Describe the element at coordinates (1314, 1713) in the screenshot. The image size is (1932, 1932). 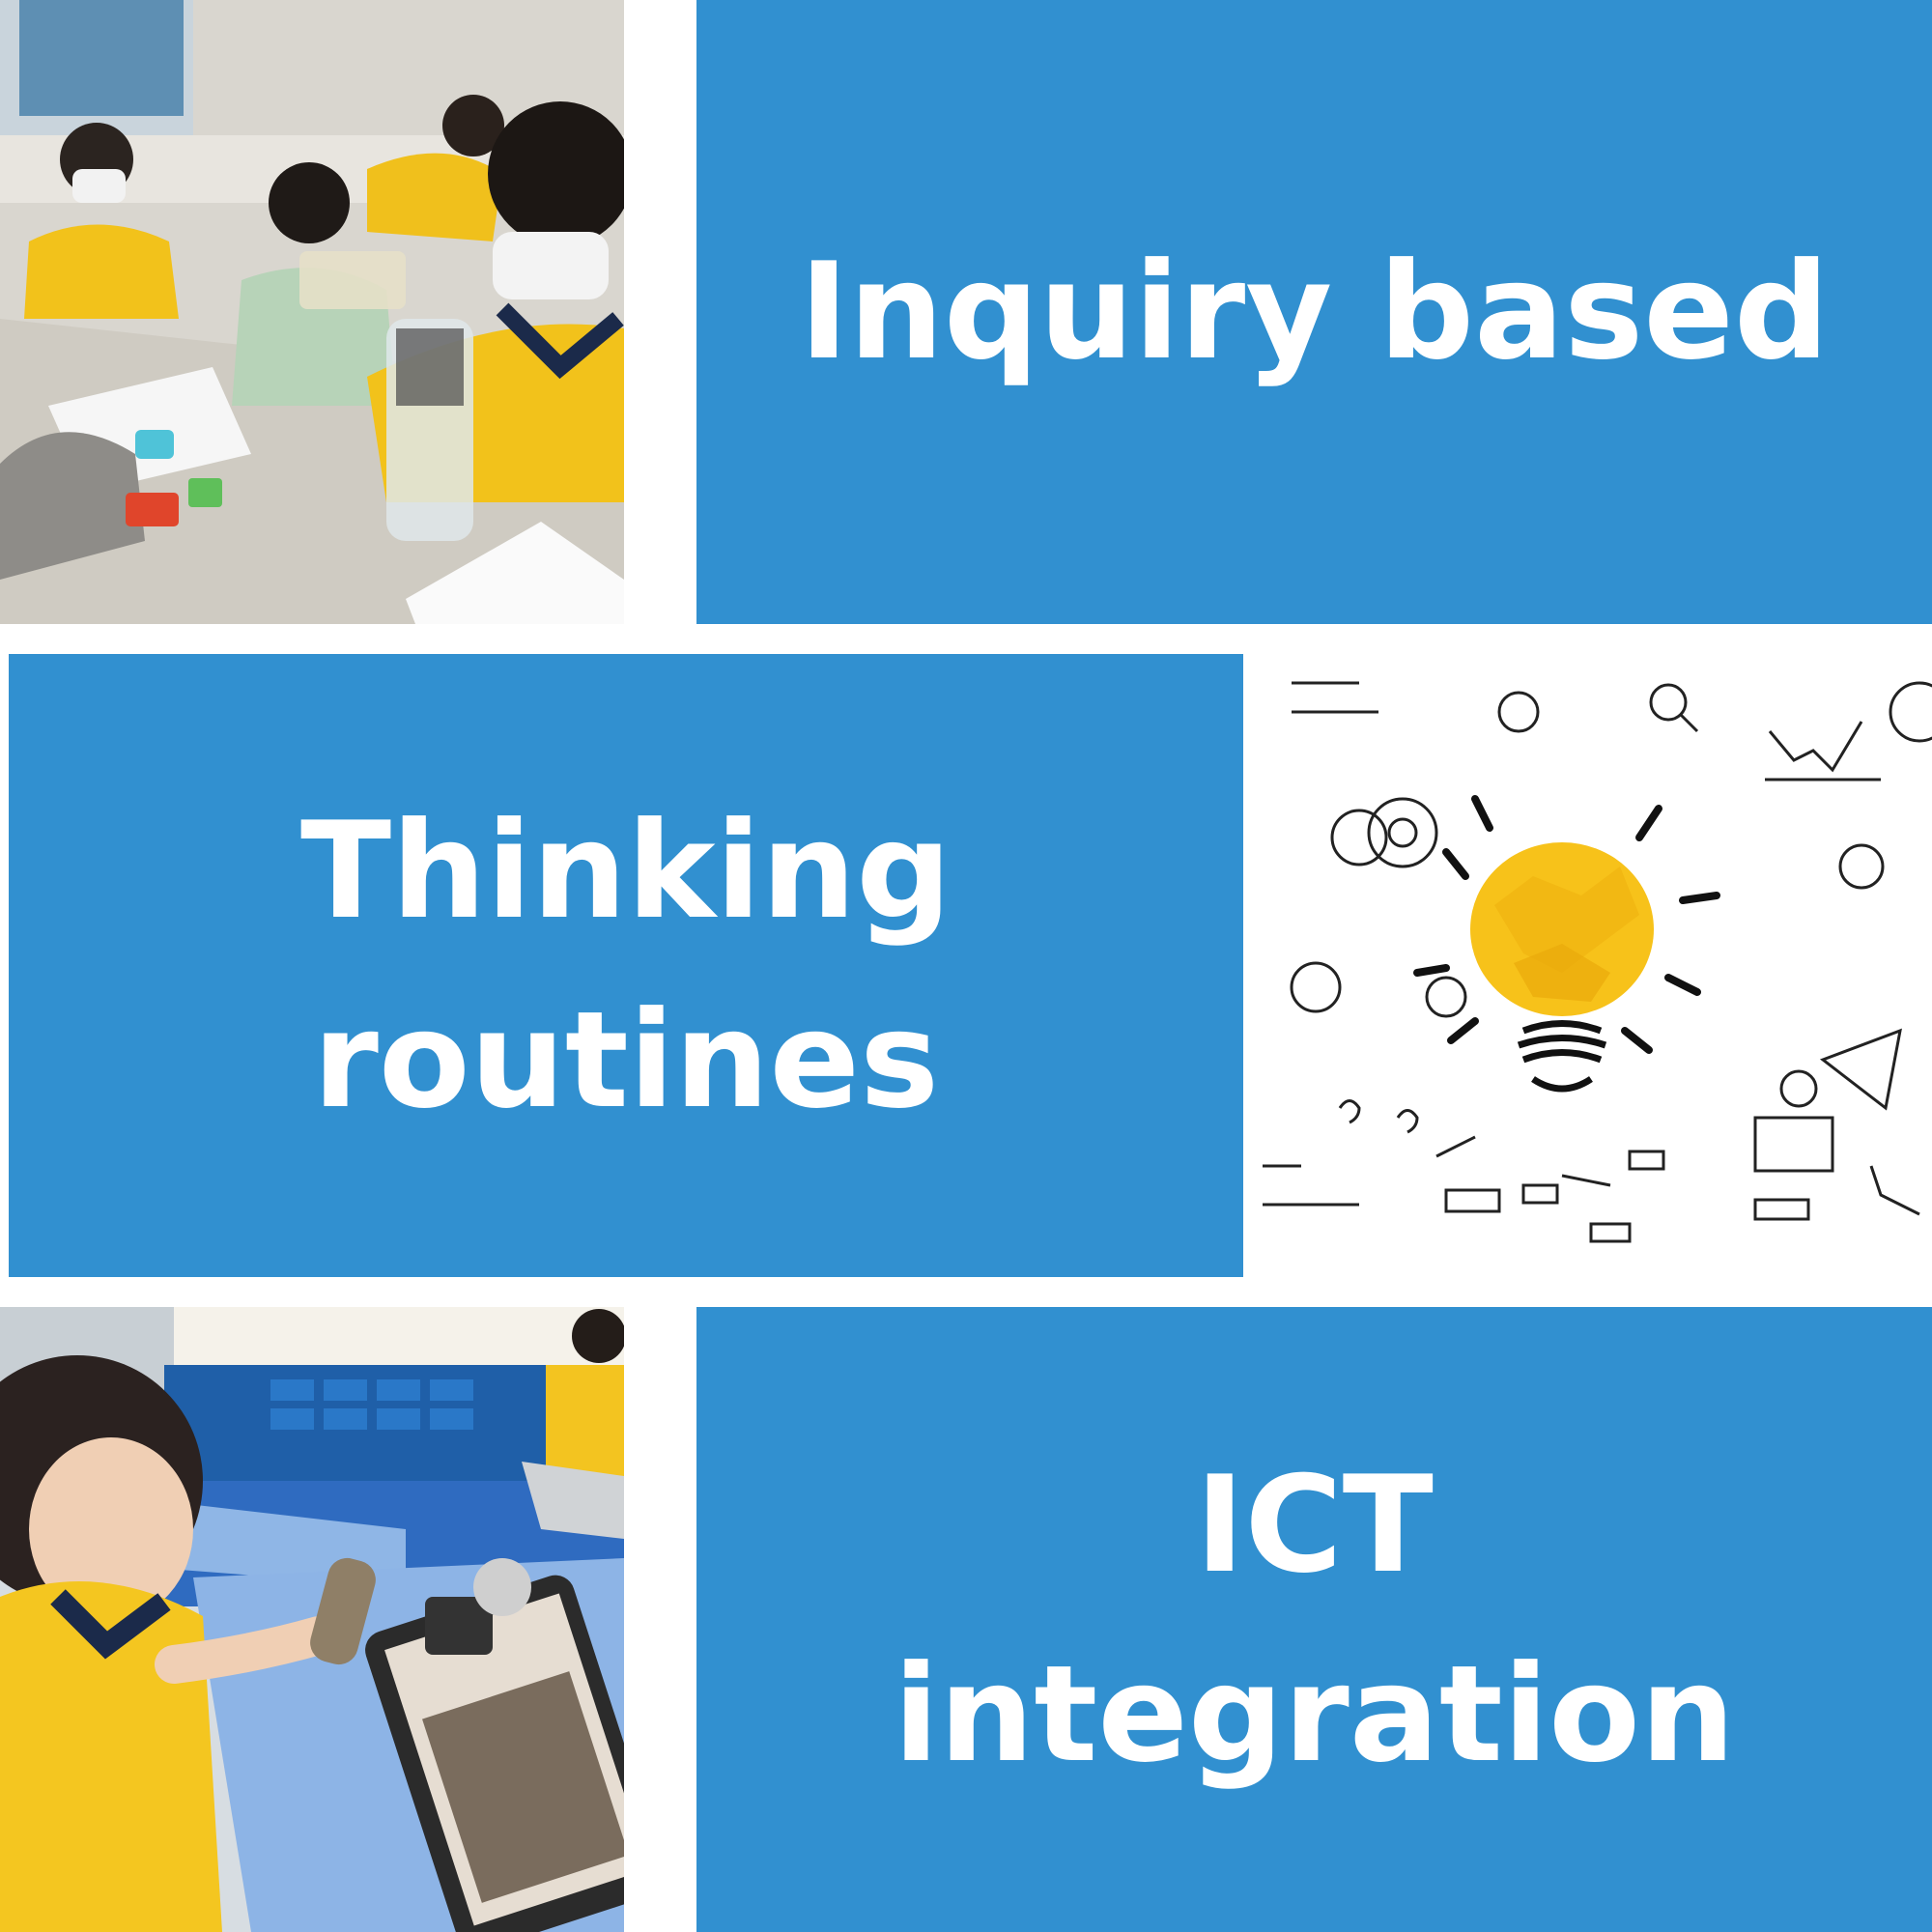
I see `ict-integration-line-2: integration` at that location.